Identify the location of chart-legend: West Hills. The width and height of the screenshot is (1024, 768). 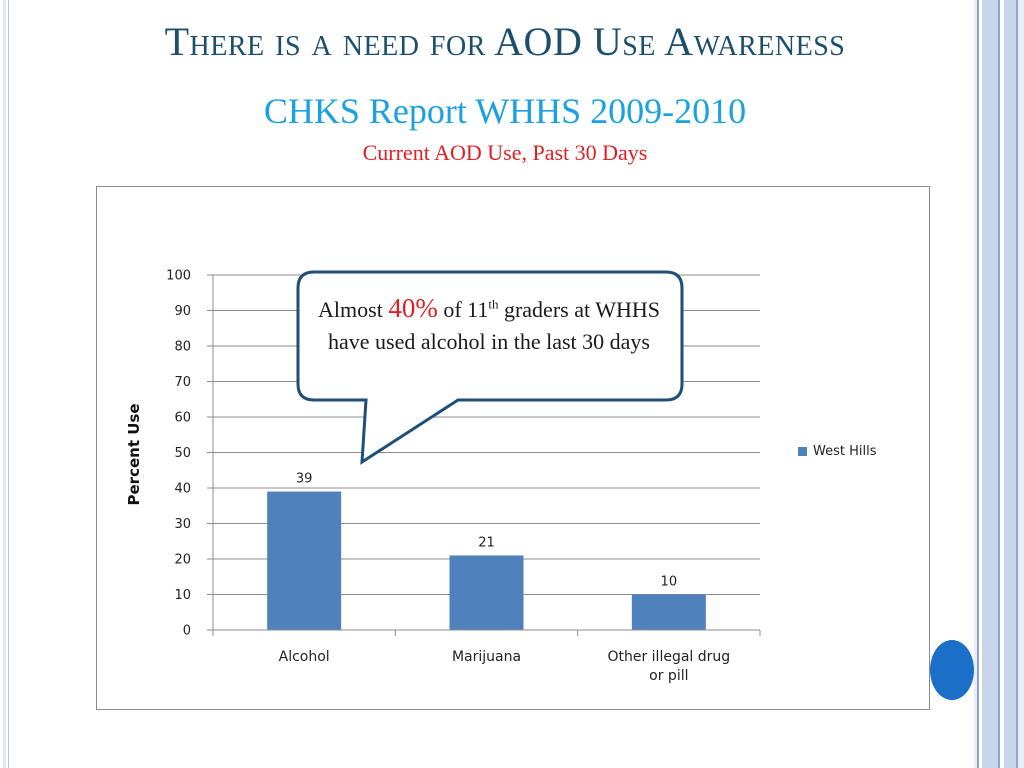
(837, 451).